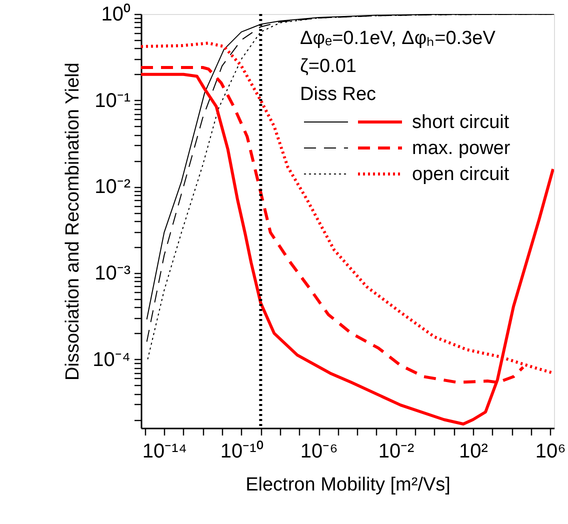 The image size is (568, 524). Describe the element at coordinates (111, 359) in the screenshot. I see `y-tick-label: 10⁻⁴` at that location.